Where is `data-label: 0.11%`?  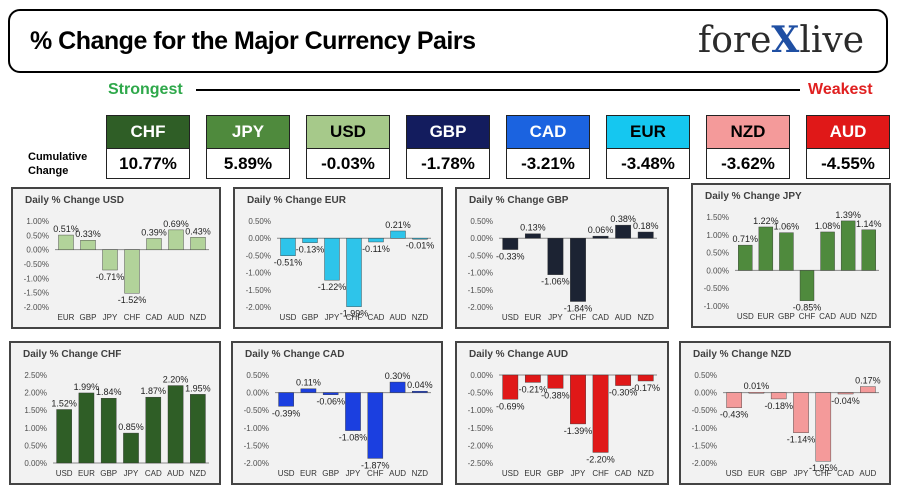
data-label: 0.11% is located at coordinates (308, 383).